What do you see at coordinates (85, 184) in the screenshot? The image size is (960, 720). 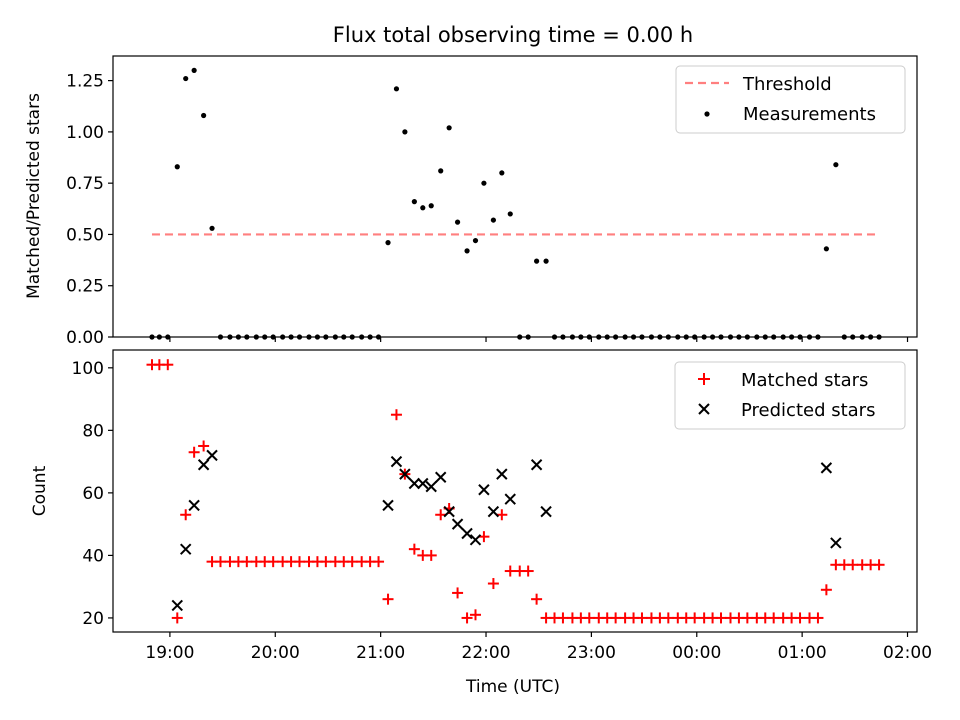 I see `top-y-tick-label: 0.75` at bounding box center [85, 184].